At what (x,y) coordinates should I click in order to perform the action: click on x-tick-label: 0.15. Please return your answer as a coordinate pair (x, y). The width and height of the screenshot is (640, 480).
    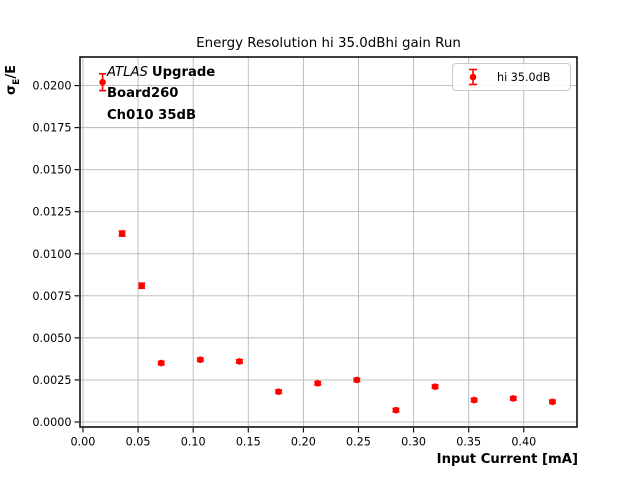
    Looking at the image, I should click on (248, 442).